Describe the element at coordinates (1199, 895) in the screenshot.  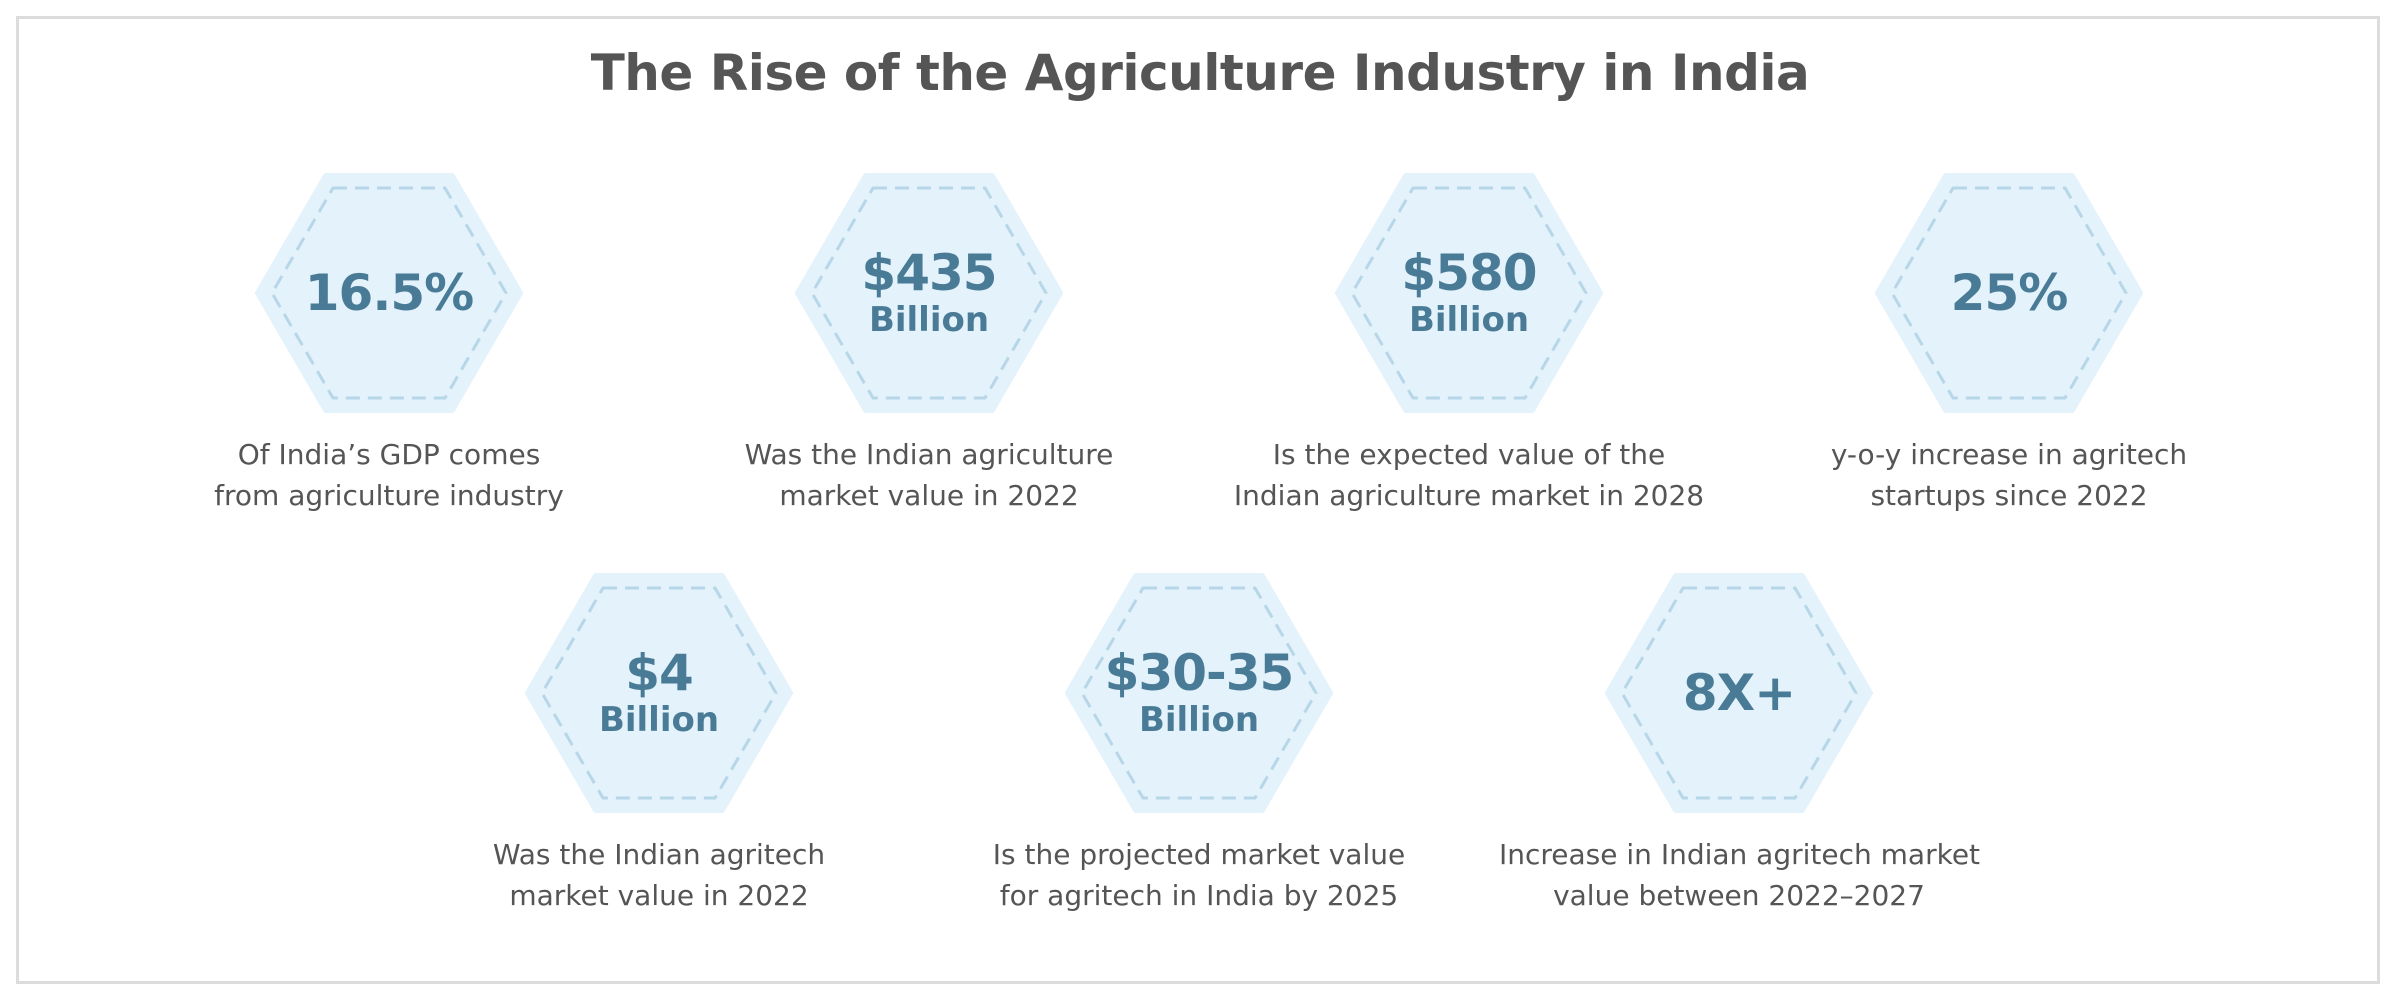
I see `caption-line: for agritech in India by 2025` at that location.